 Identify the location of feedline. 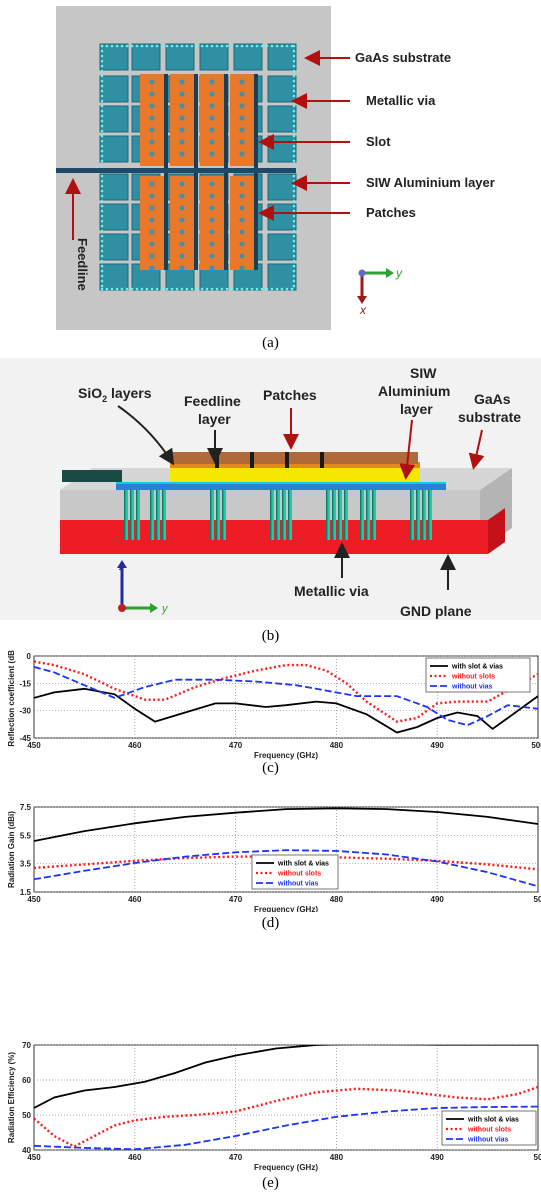
(176, 170).